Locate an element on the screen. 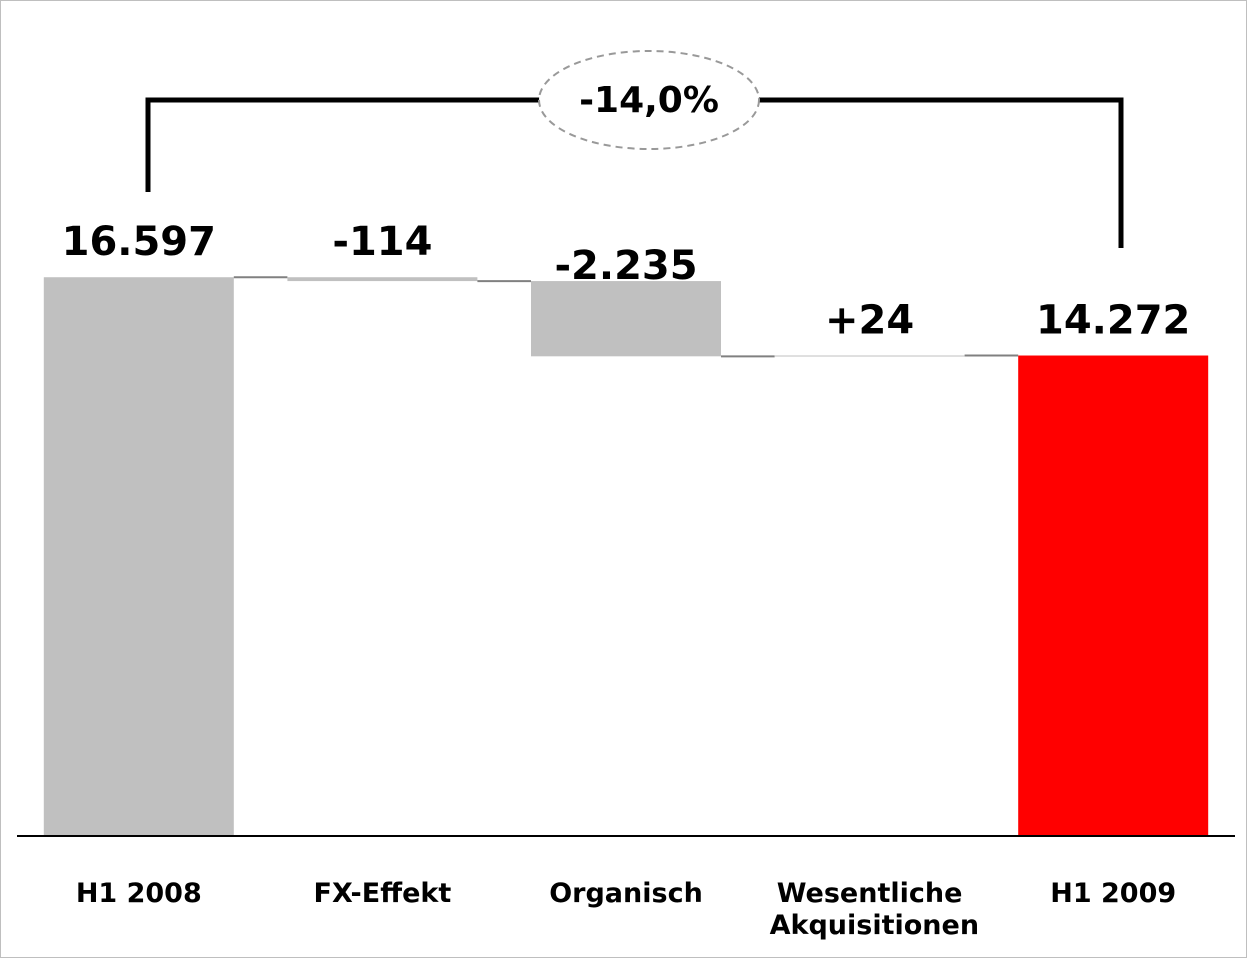  bracket is located at coordinates (634, 172).